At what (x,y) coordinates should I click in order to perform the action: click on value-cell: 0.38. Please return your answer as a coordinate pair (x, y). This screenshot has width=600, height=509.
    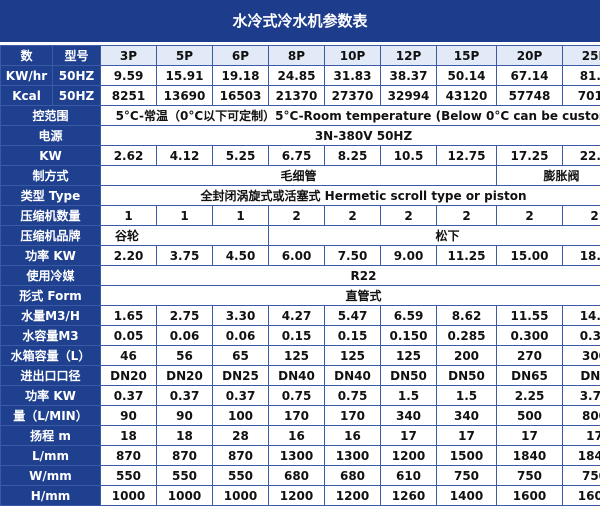
    Looking at the image, I should click on (581, 335).